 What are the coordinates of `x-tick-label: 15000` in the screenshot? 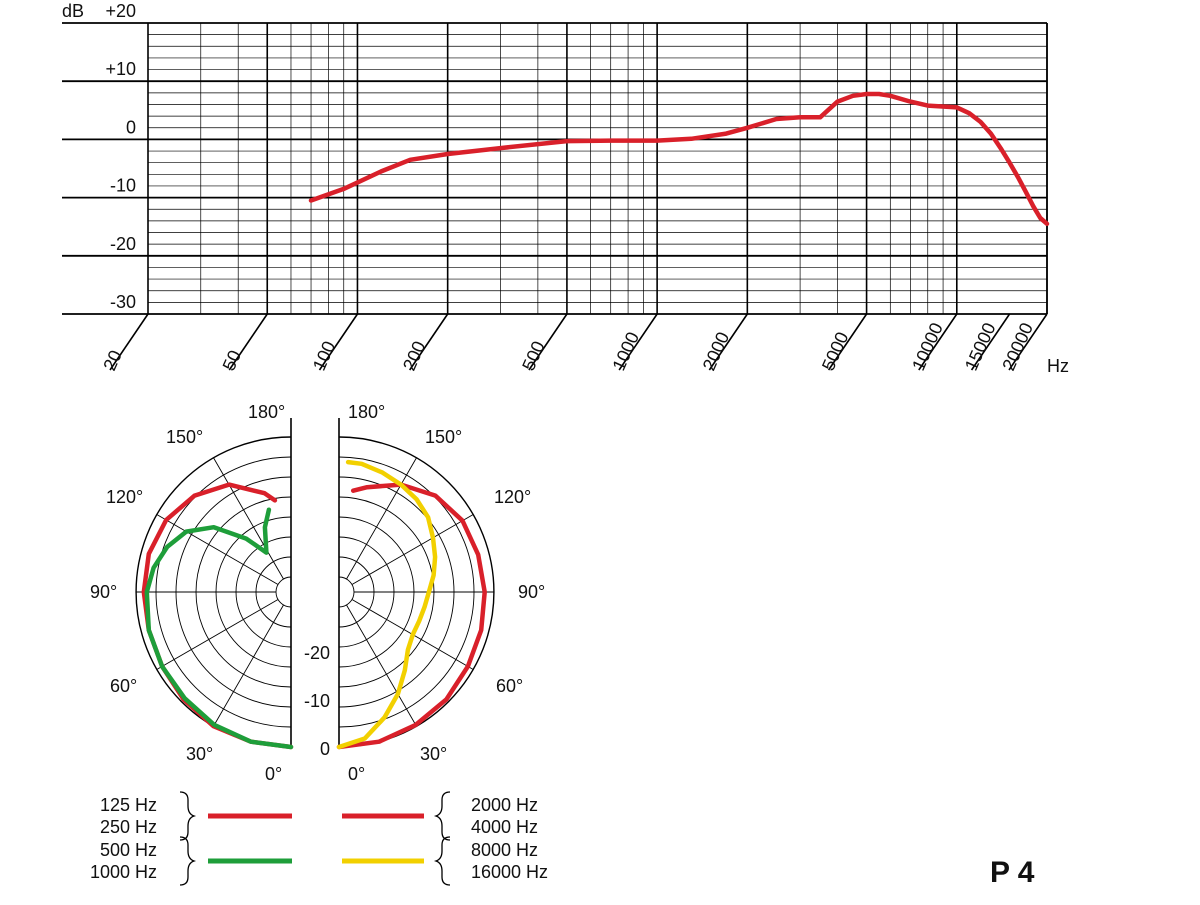 It's located at (980, 347).